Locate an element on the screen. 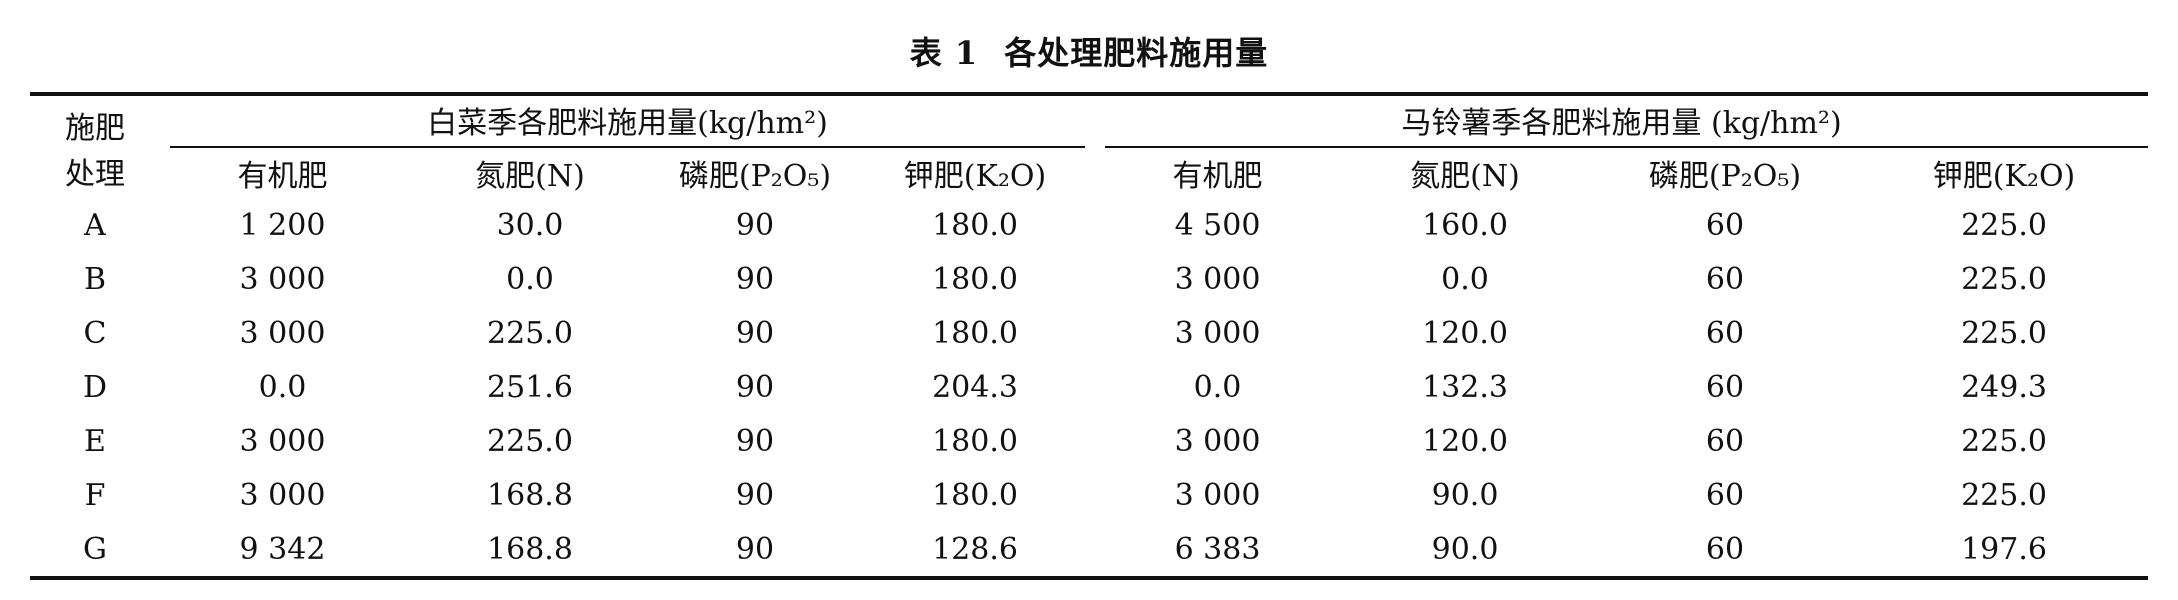  col-header-cabbage-nitrogen: 氮肥(N) is located at coordinates (530, 176).